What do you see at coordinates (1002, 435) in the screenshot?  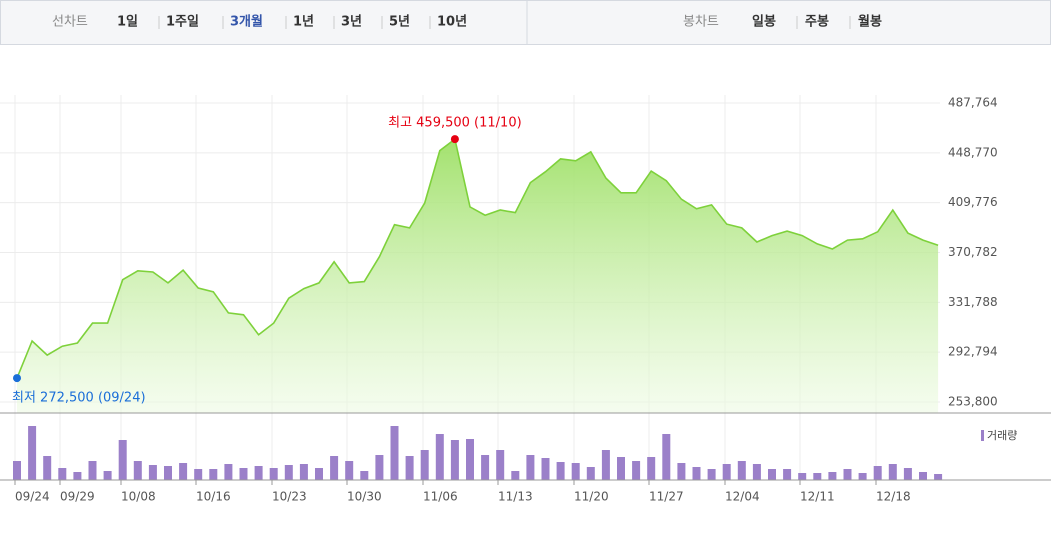 I see `legend-label: 거래량` at bounding box center [1002, 435].